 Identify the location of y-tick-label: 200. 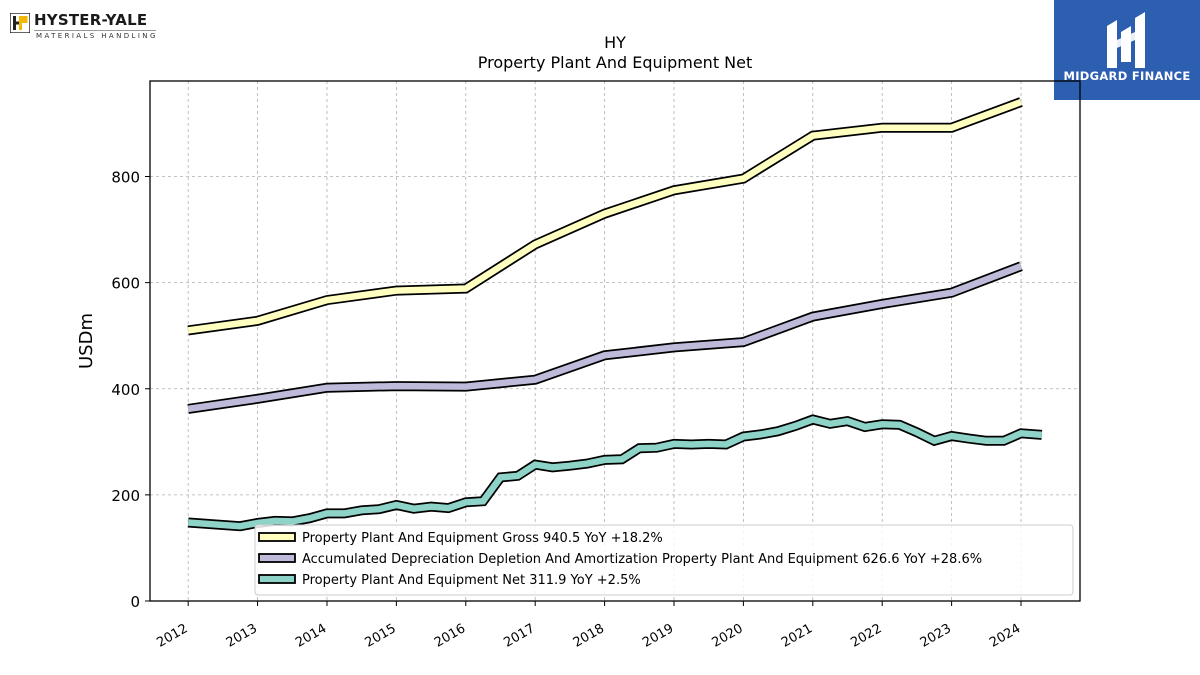
(125, 496).